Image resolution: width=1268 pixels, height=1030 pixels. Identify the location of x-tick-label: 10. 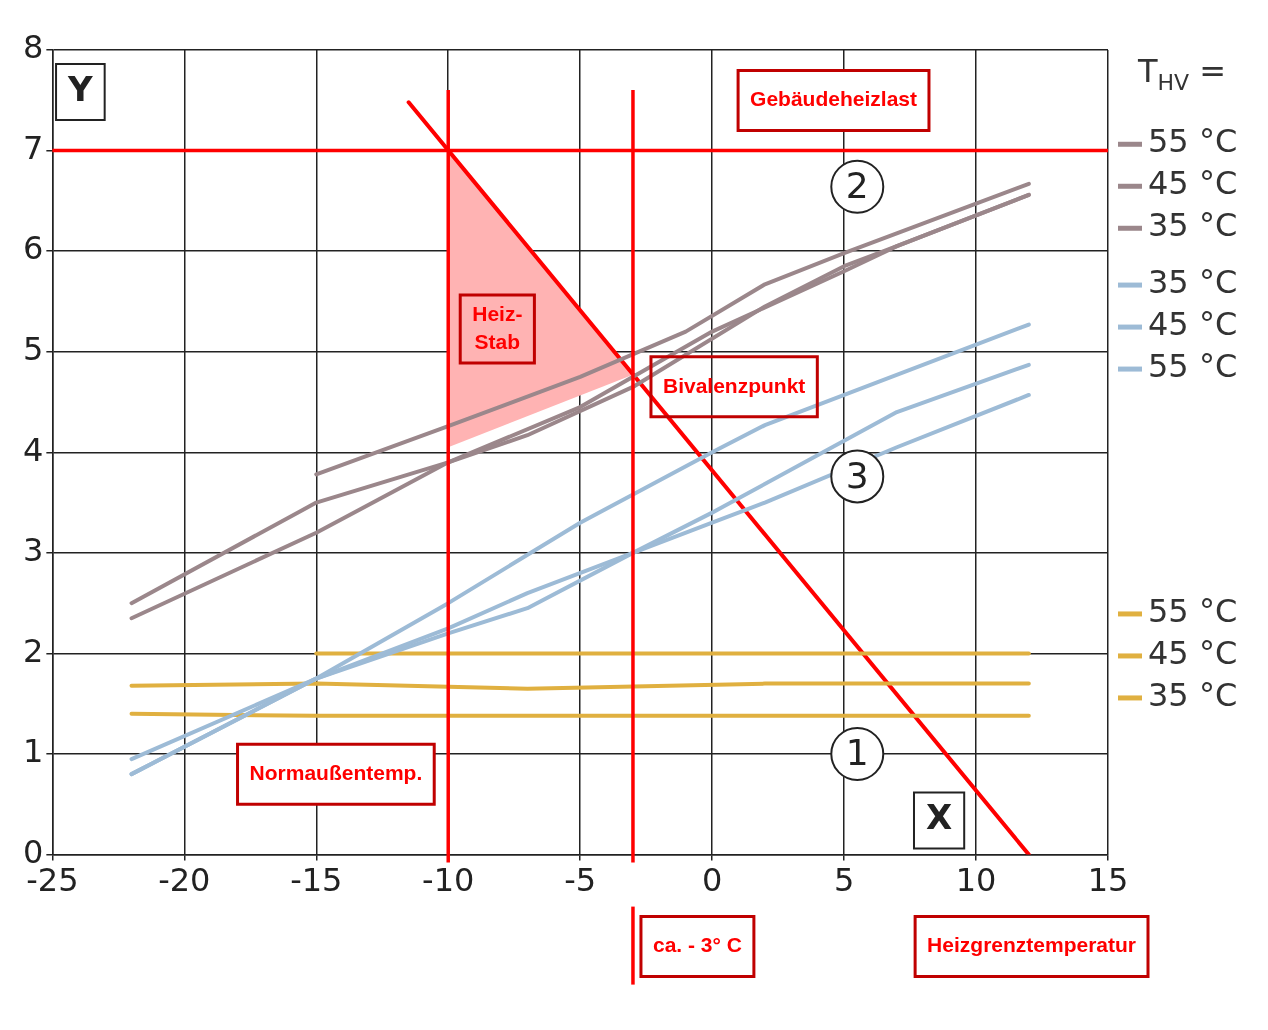
(976, 880).